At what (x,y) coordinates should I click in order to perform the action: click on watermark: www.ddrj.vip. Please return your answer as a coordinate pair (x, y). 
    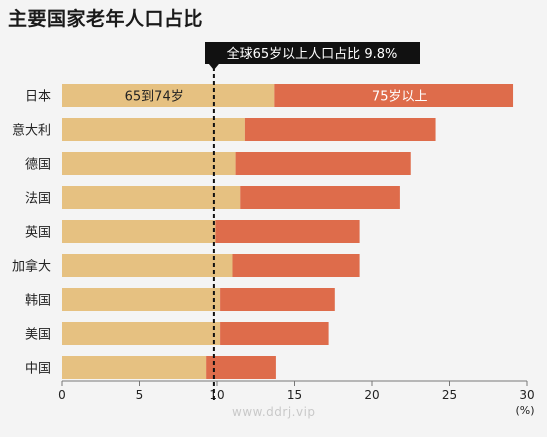
    Looking at the image, I should click on (274, 412).